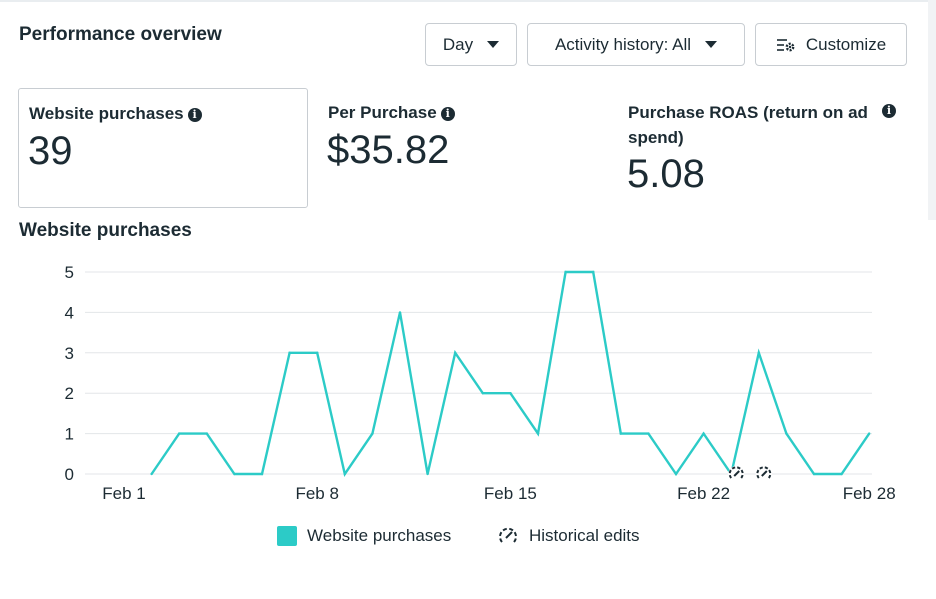 Image resolution: width=936 pixels, height=599 pixels. I want to click on metric-label: Website purchases i, so click(115, 113).